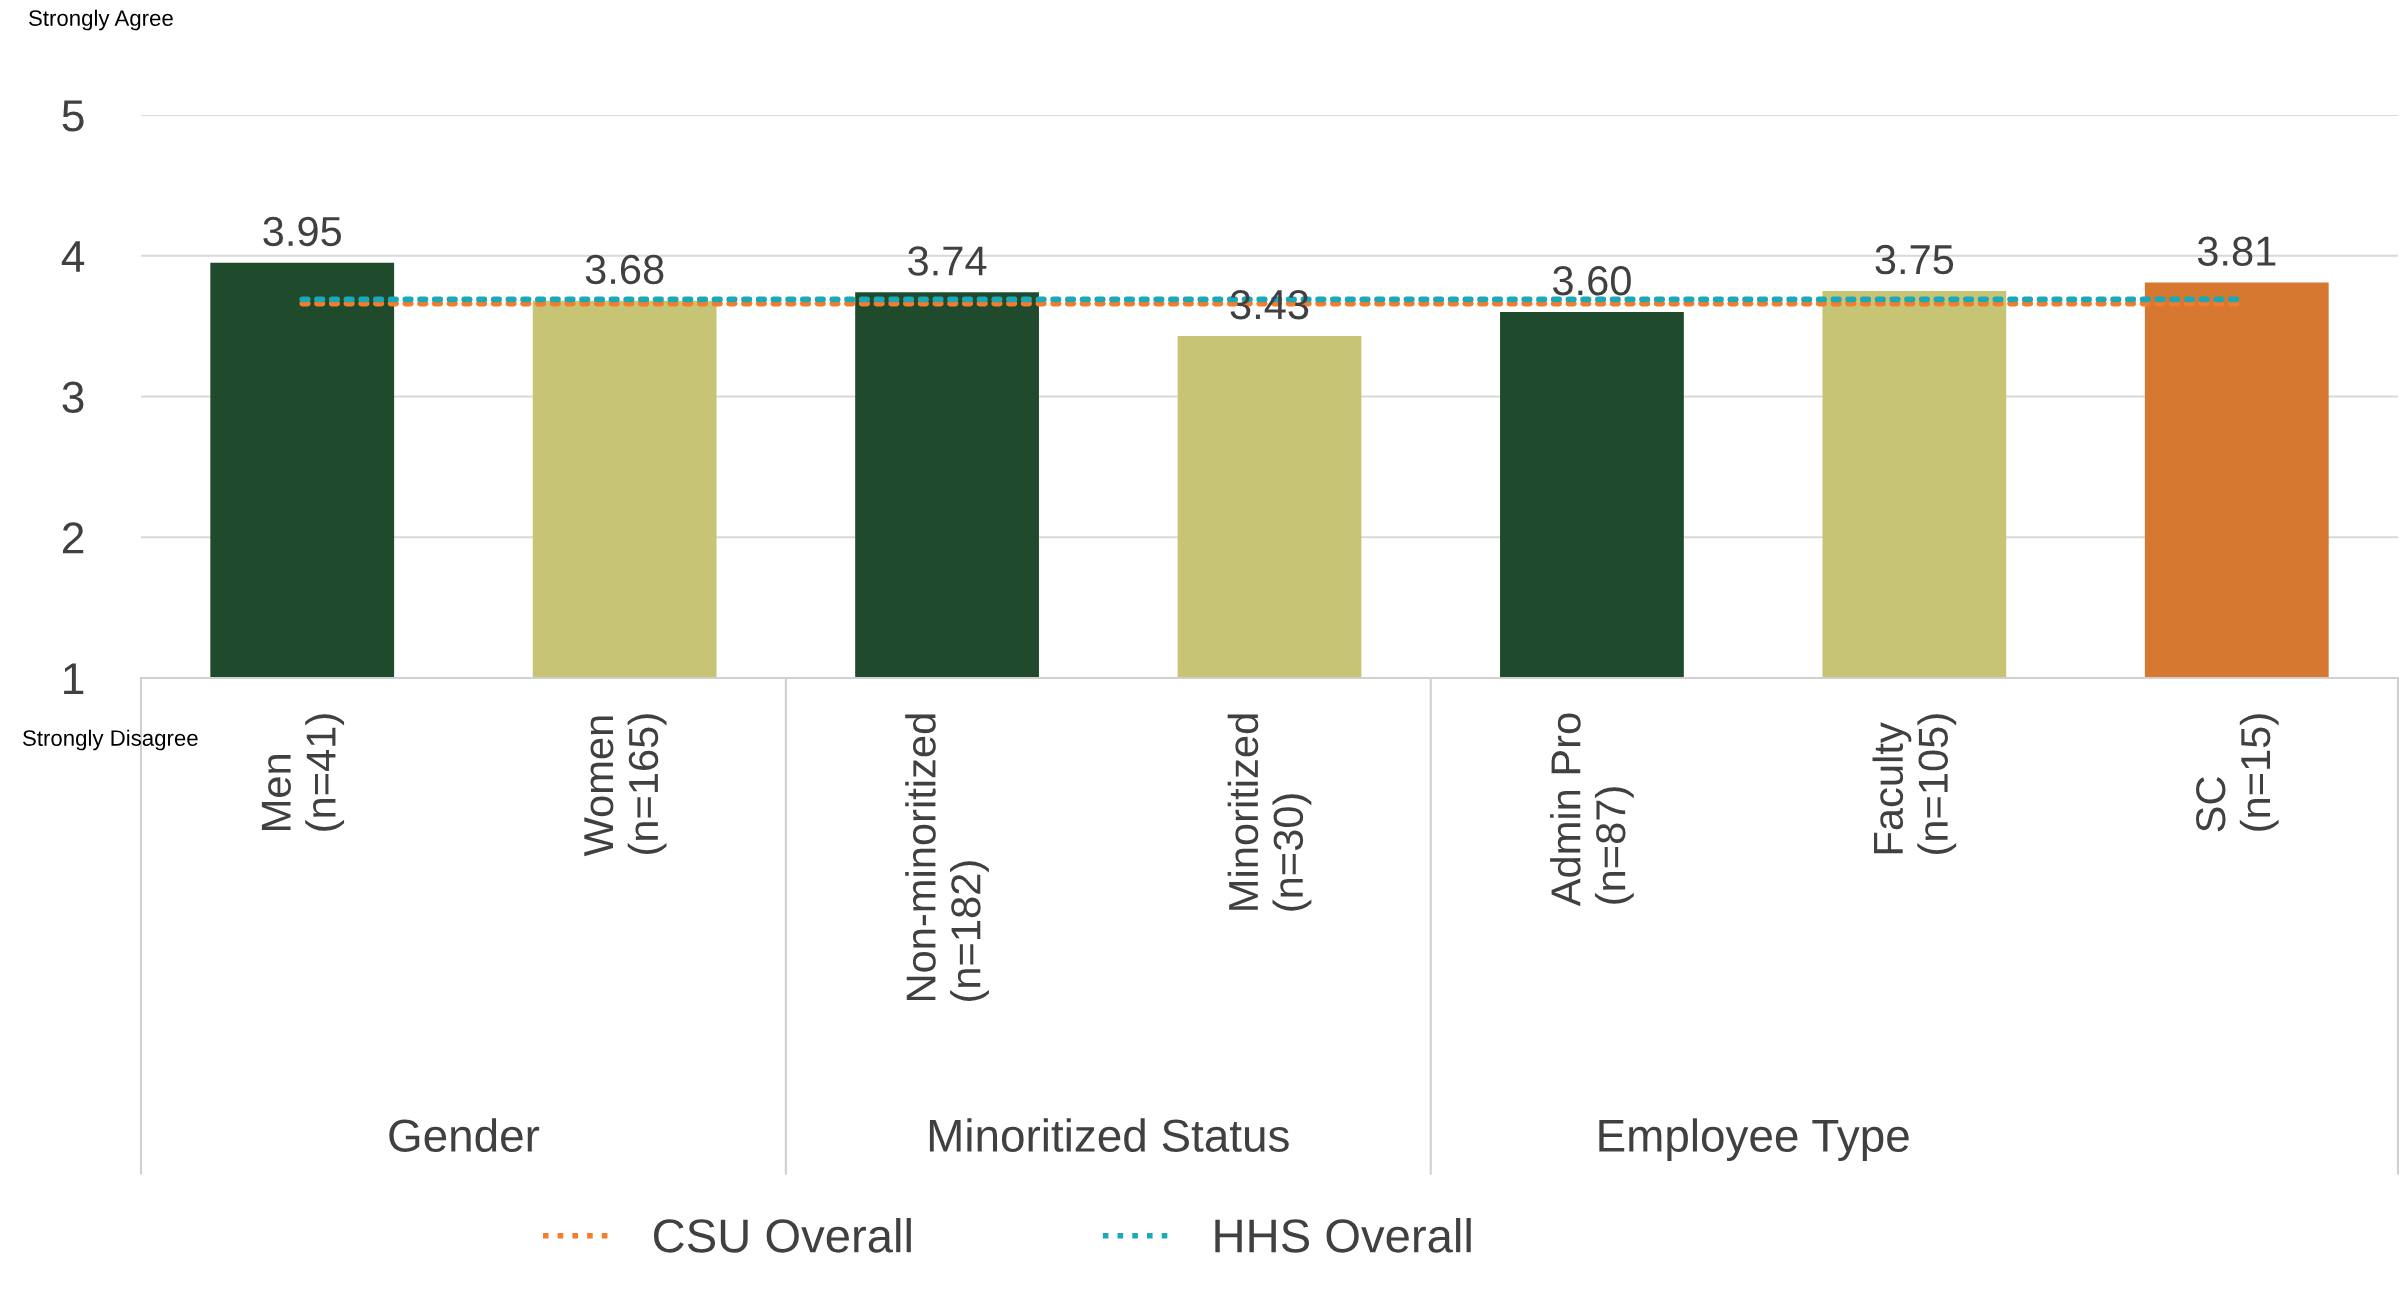  I want to click on x-tick-label: Faculty (n=105), so click(1914, 784).